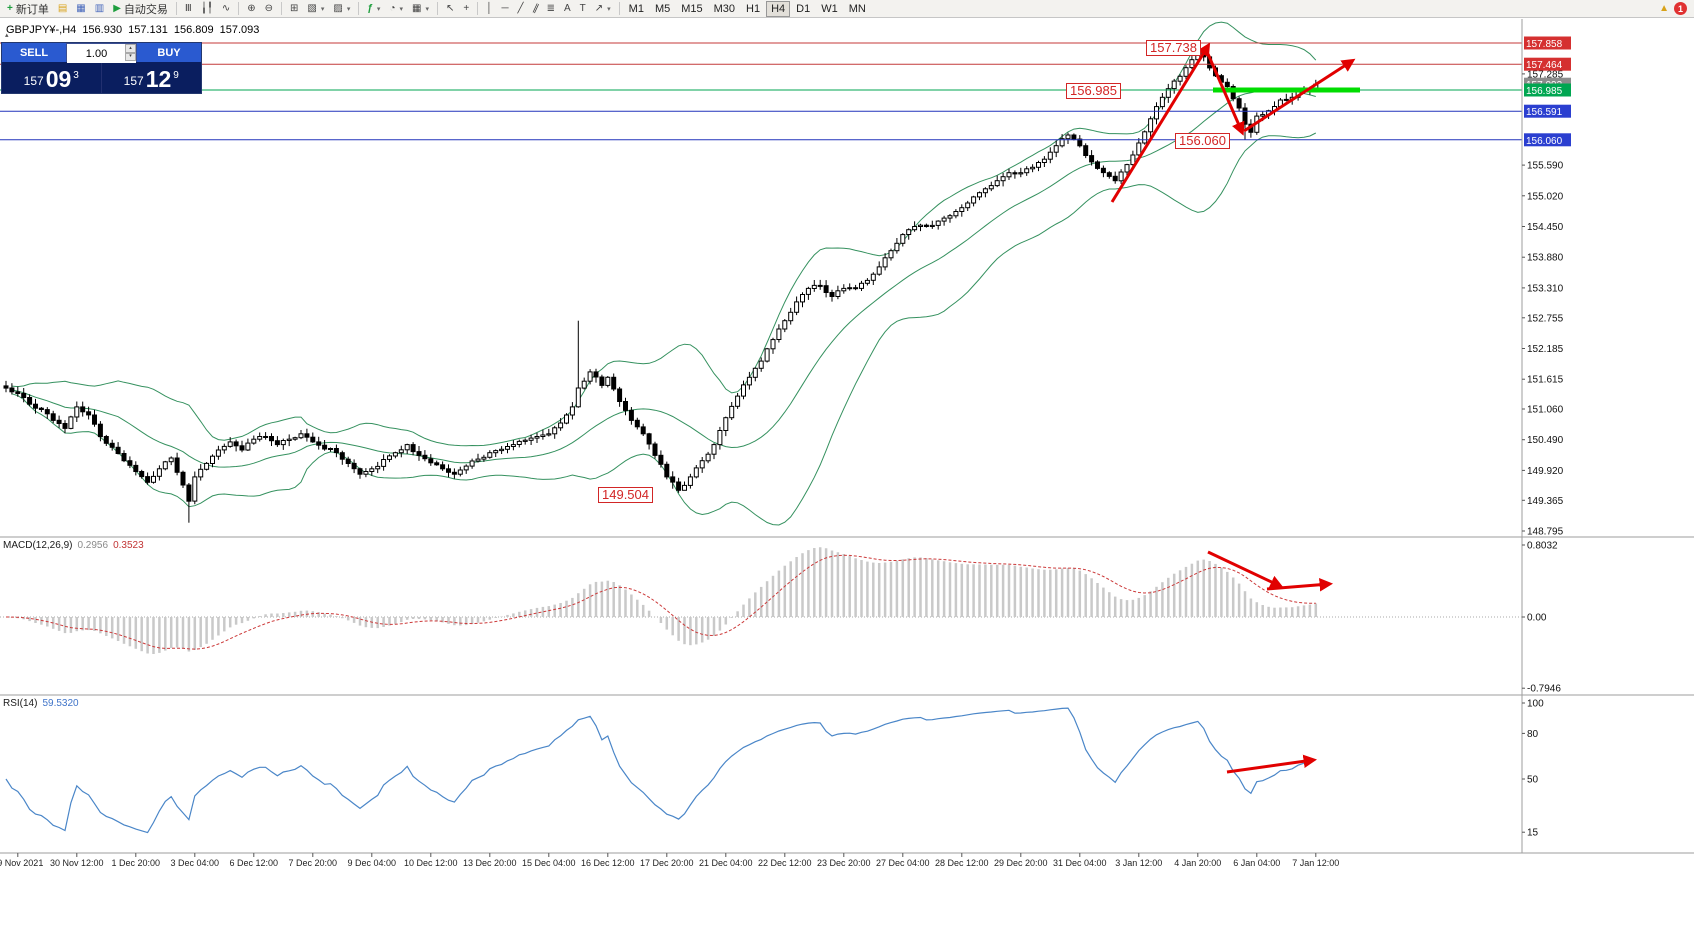 This screenshot has width=1694, height=944. What do you see at coordinates (373, 9) in the screenshot?
I see `indicators-button: ƒ ▾` at bounding box center [373, 9].